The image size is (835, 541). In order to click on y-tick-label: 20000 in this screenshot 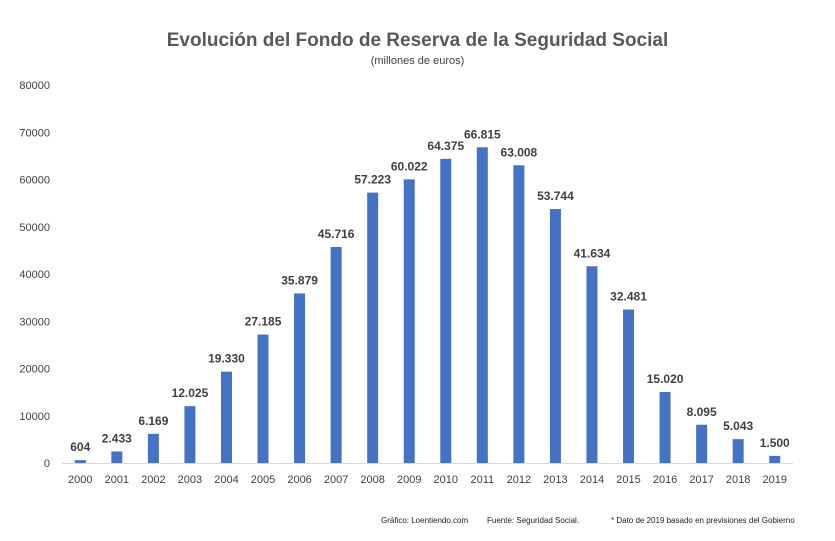, I will do `click(34, 370)`.